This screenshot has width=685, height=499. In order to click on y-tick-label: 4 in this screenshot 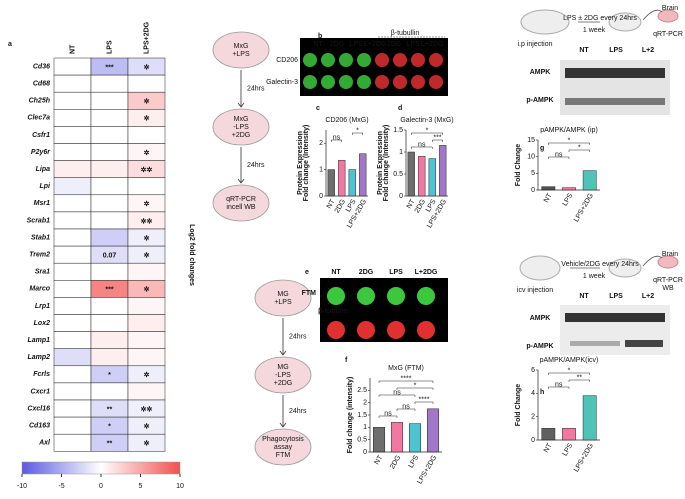, I will do `click(533, 393)`.